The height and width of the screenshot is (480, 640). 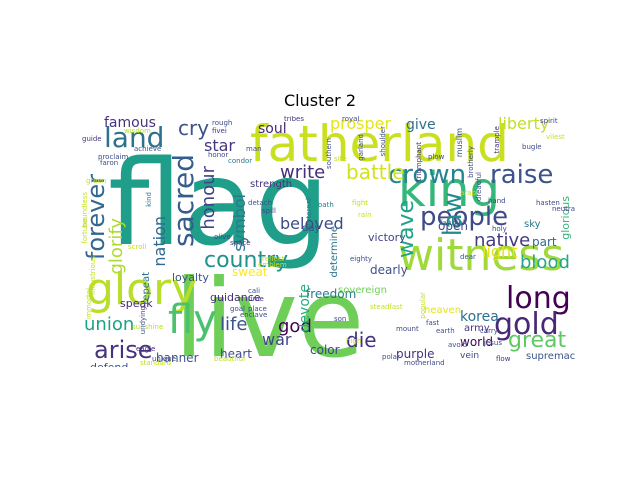 I want to click on cloud-word: avoid, so click(x=458, y=345).